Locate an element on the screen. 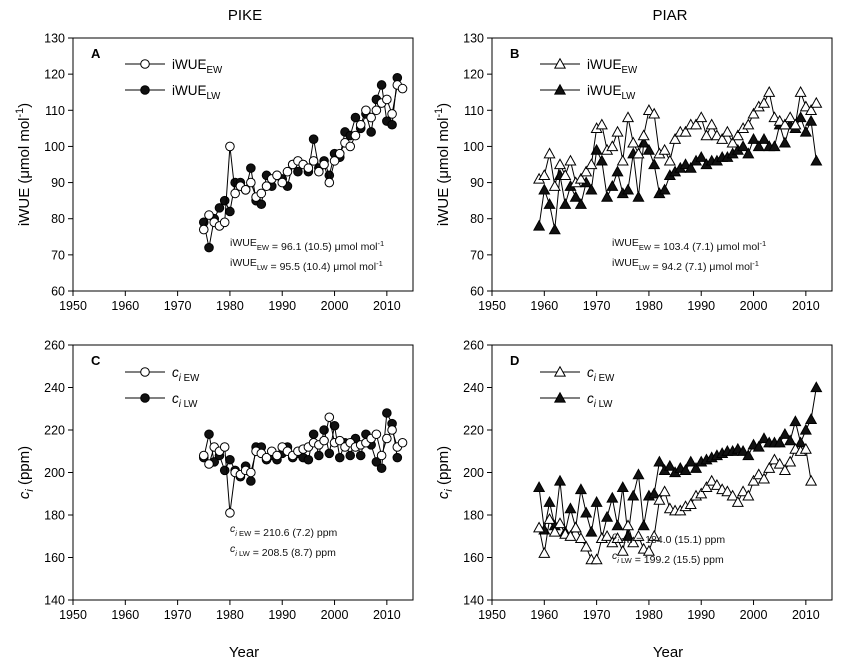 This screenshot has height=667, width=850. y-tick-label: 110 is located at coordinates (474, 111).